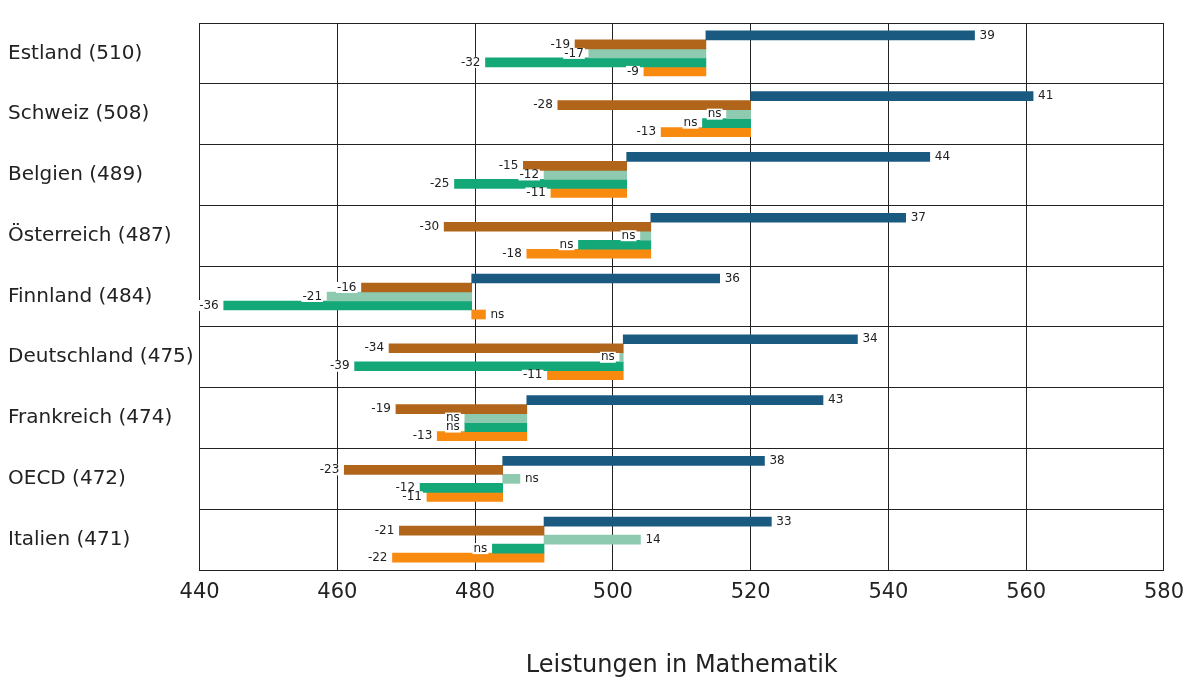  I want to click on data-label: 37, so click(918, 216).